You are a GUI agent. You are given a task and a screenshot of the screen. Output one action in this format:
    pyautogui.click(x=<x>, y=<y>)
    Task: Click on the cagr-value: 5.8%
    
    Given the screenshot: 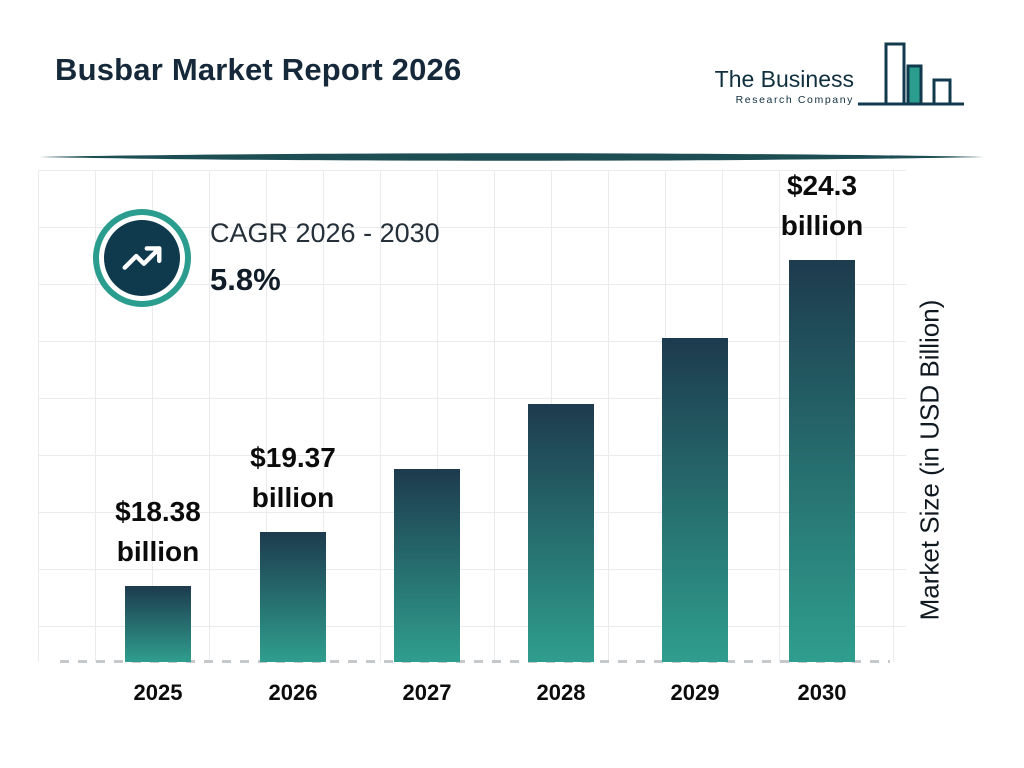 What is the action you would take?
    pyautogui.click(x=245, y=279)
    